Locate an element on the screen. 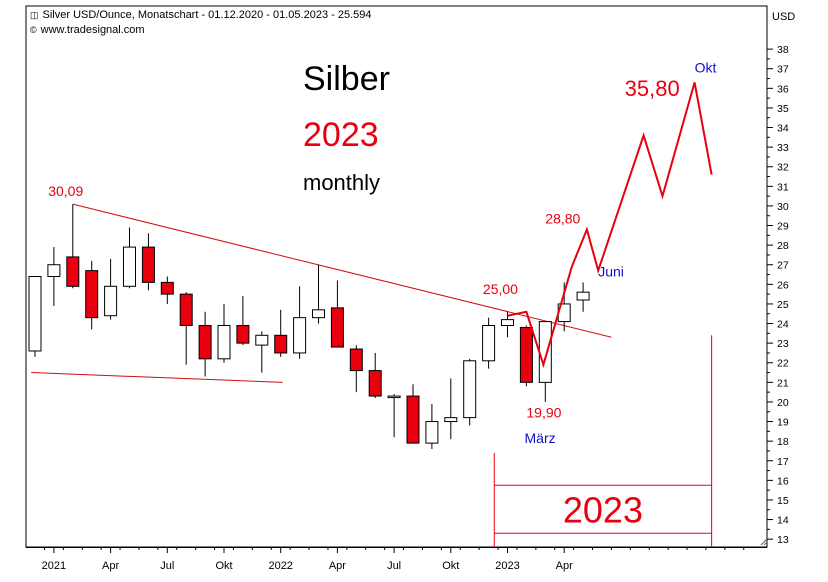  label-25-00: 25,00 is located at coordinates (500, 289).